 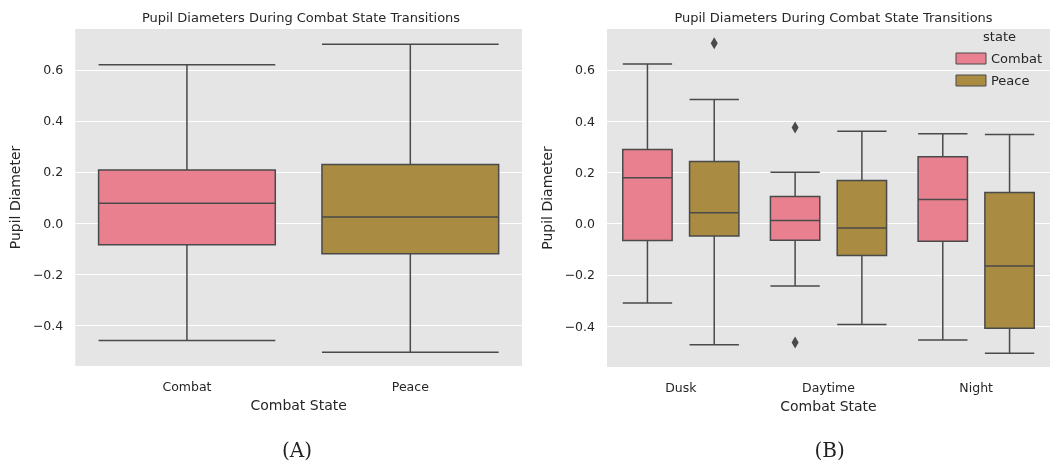 What do you see at coordinates (1000, 36) in the screenshot?
I see `legend-title: state` at bounding box center [1000, 36].